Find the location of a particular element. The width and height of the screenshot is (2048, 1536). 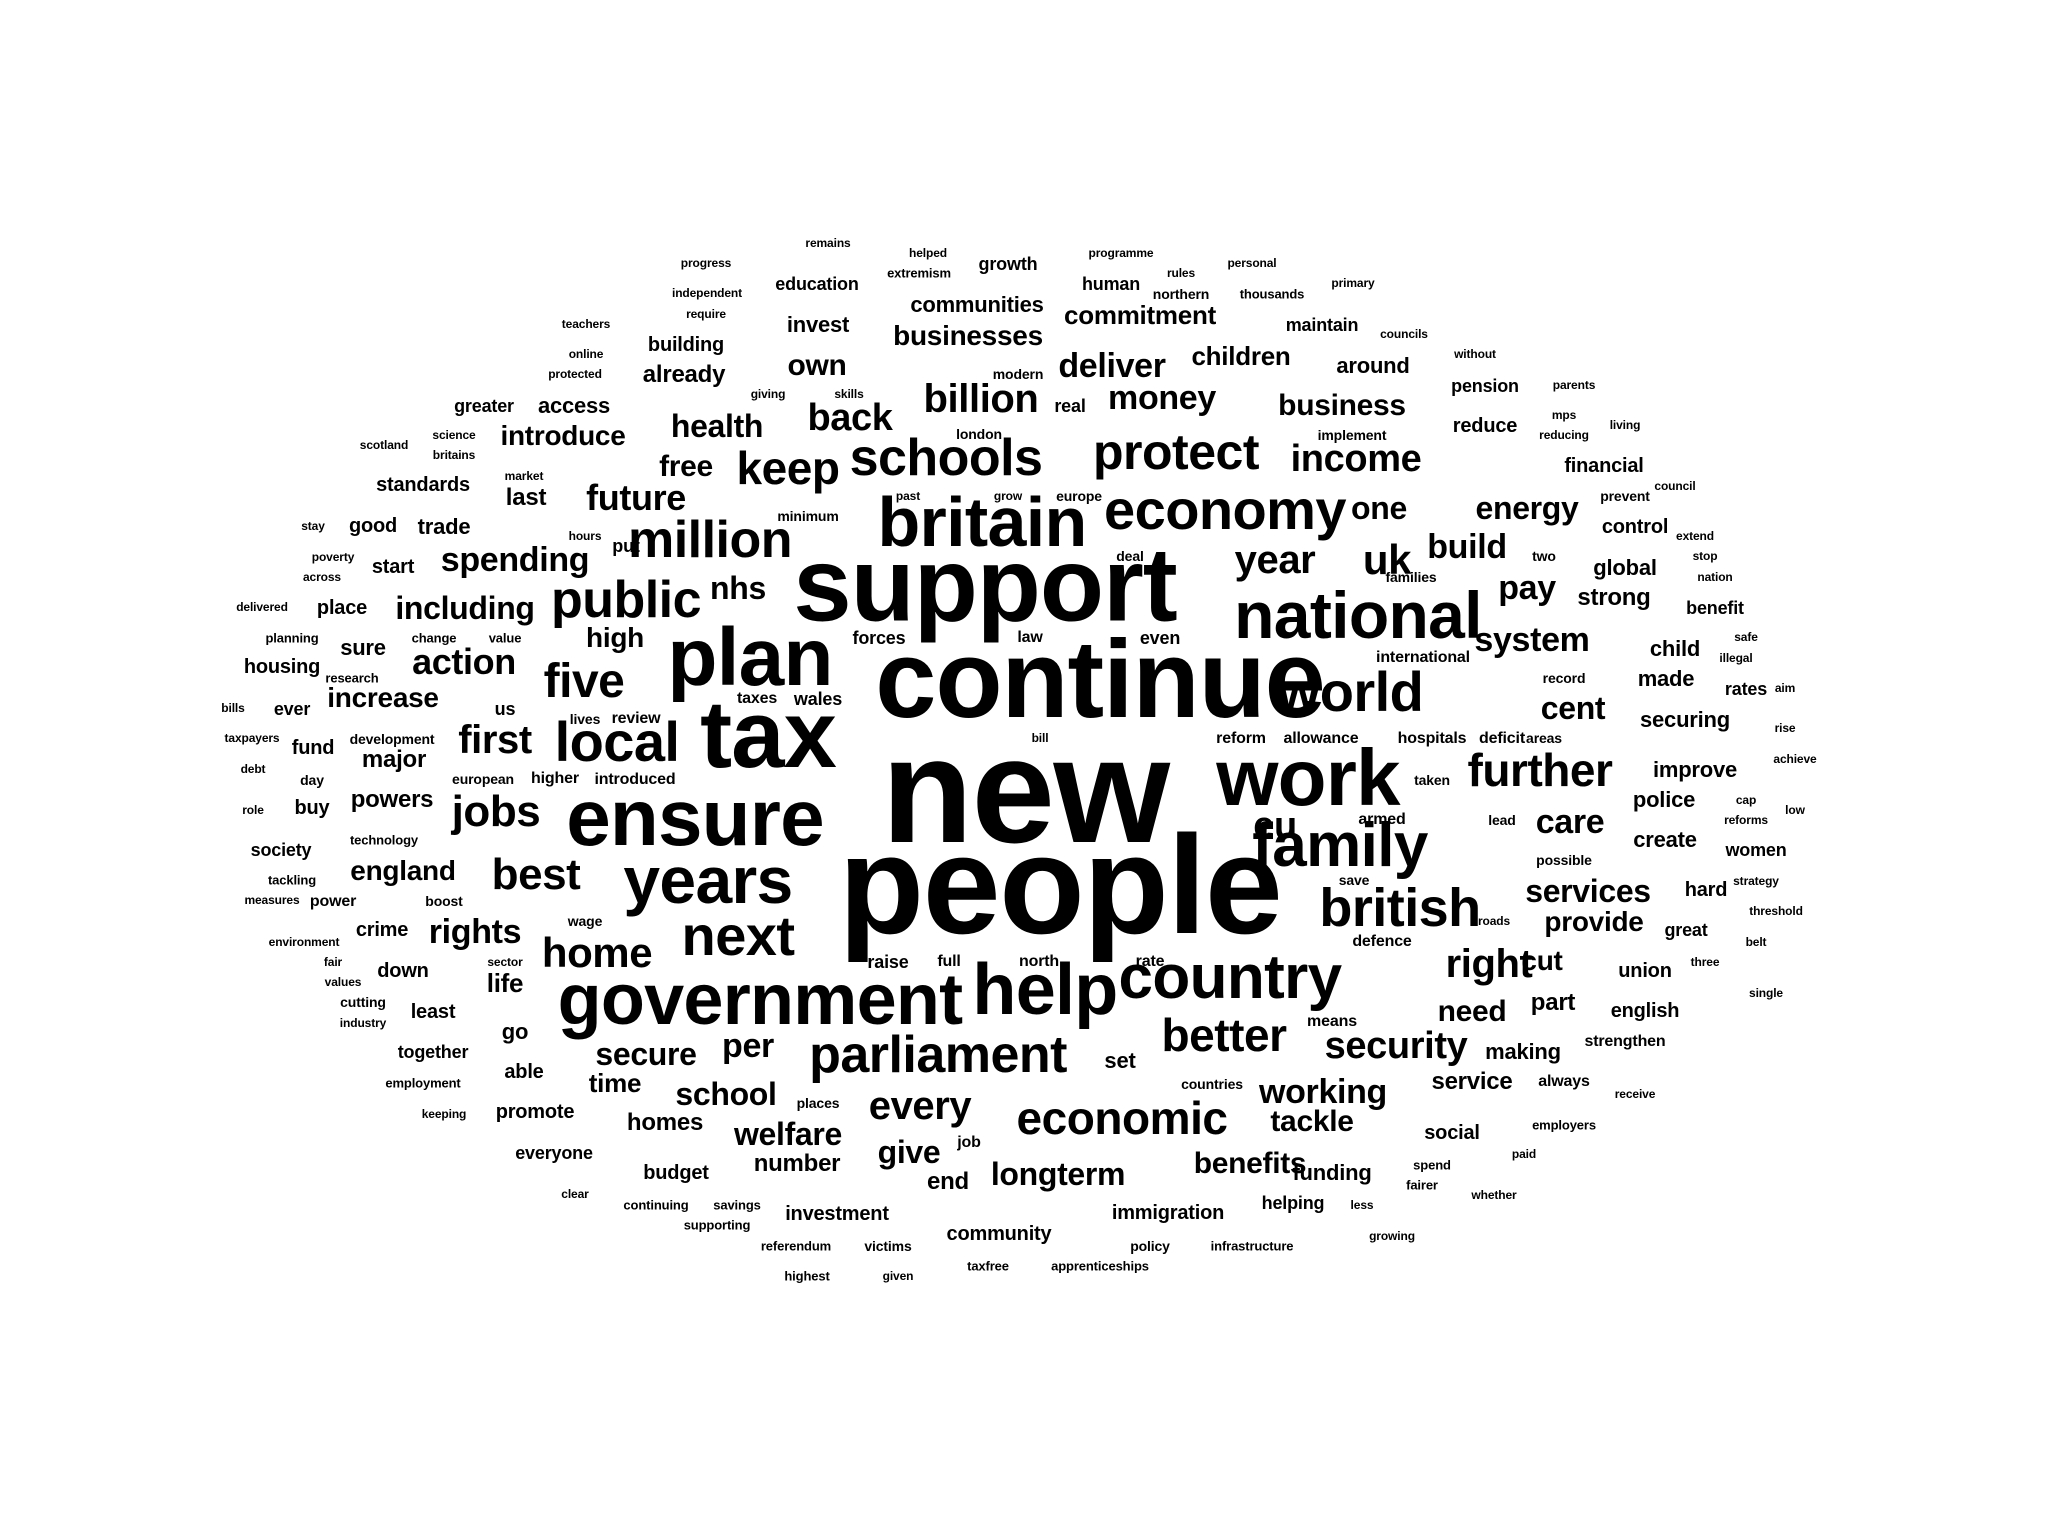

word-us: us is located at coordinates (505, 709).